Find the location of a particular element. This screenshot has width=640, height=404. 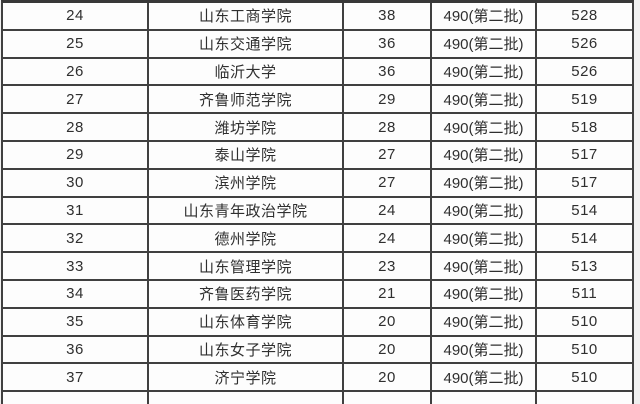

university-cell: 山东青年政治学院 is located at coordinates (244, 210).